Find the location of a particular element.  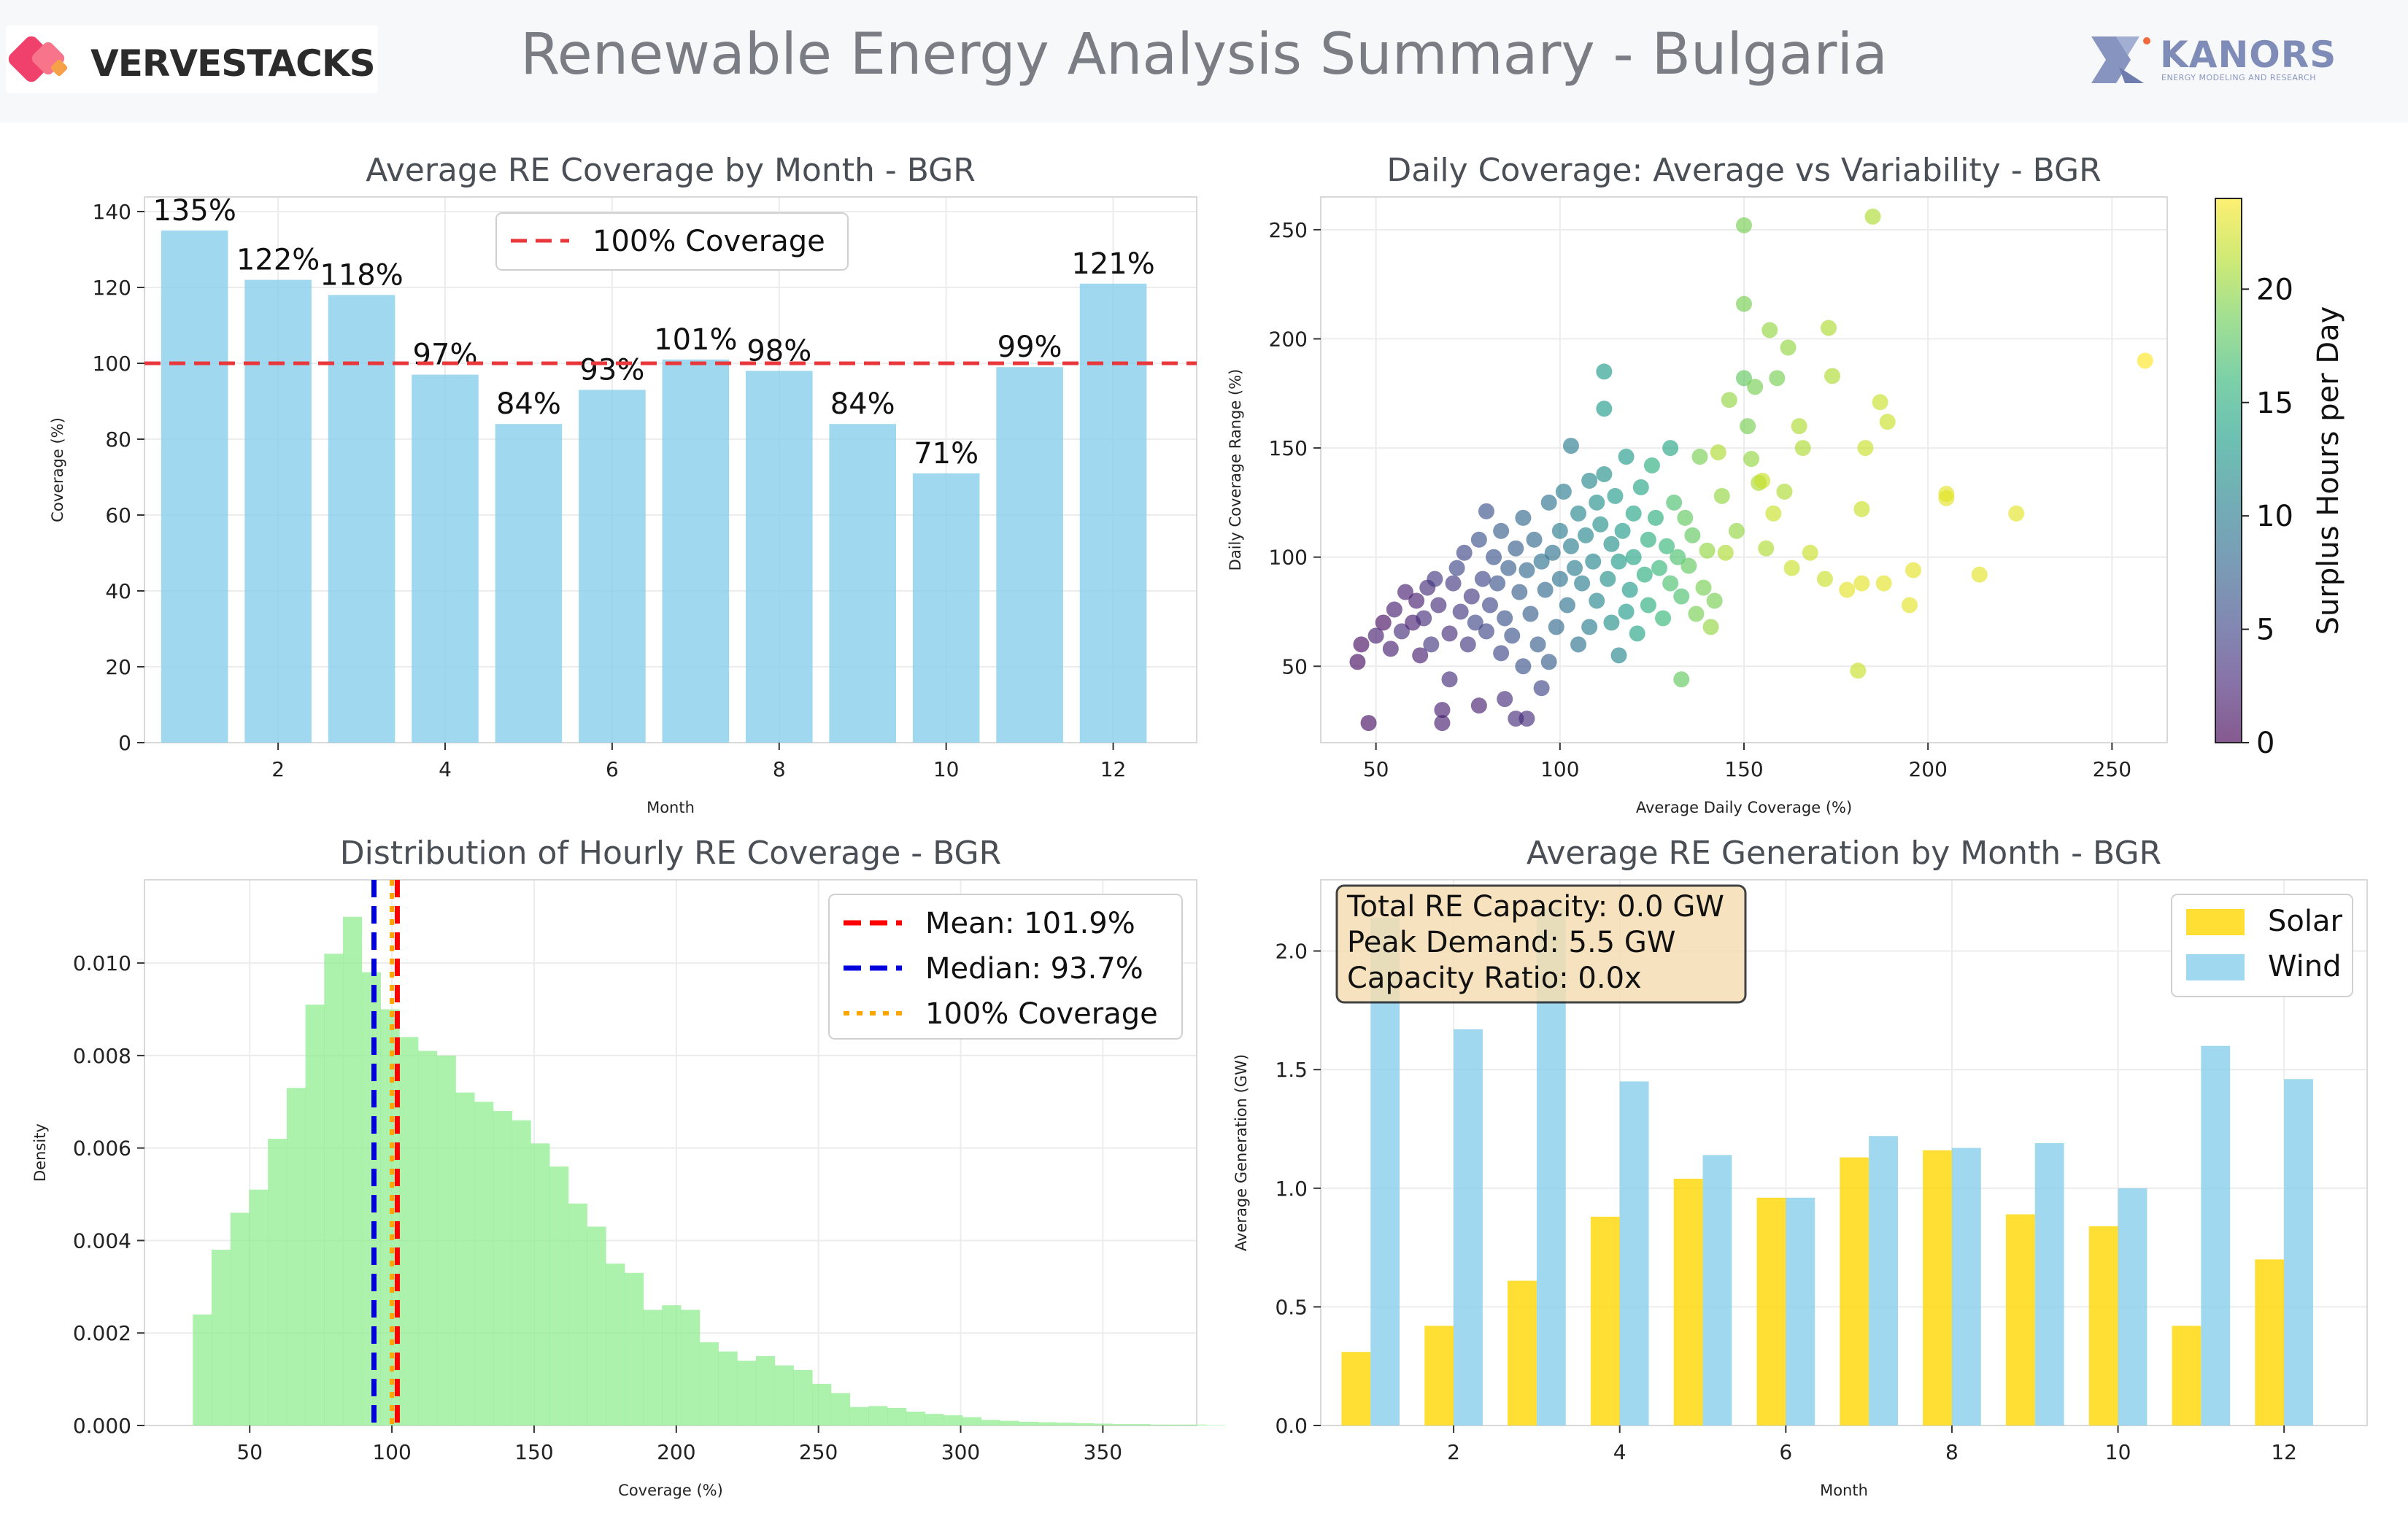

coverage-x-tick-label: 12 is located at coordinates (1113, 769).